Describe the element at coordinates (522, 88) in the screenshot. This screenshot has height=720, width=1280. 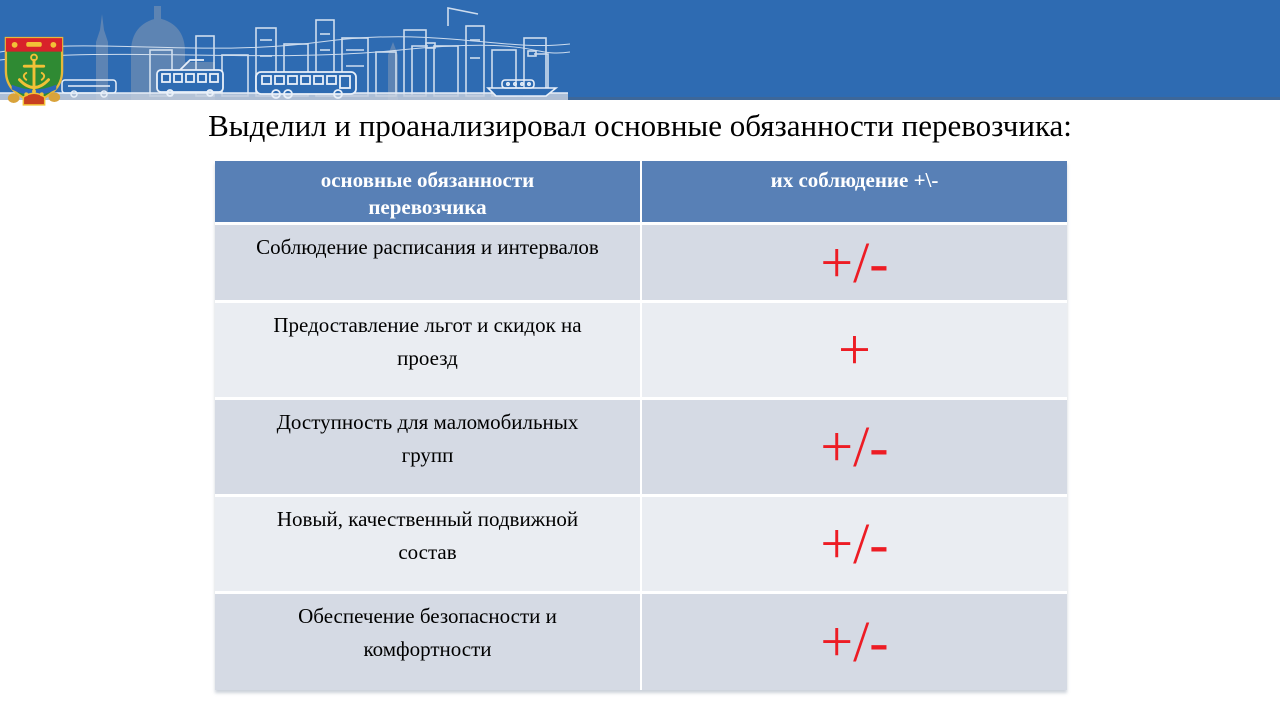
I see `boat-icon` at that location.